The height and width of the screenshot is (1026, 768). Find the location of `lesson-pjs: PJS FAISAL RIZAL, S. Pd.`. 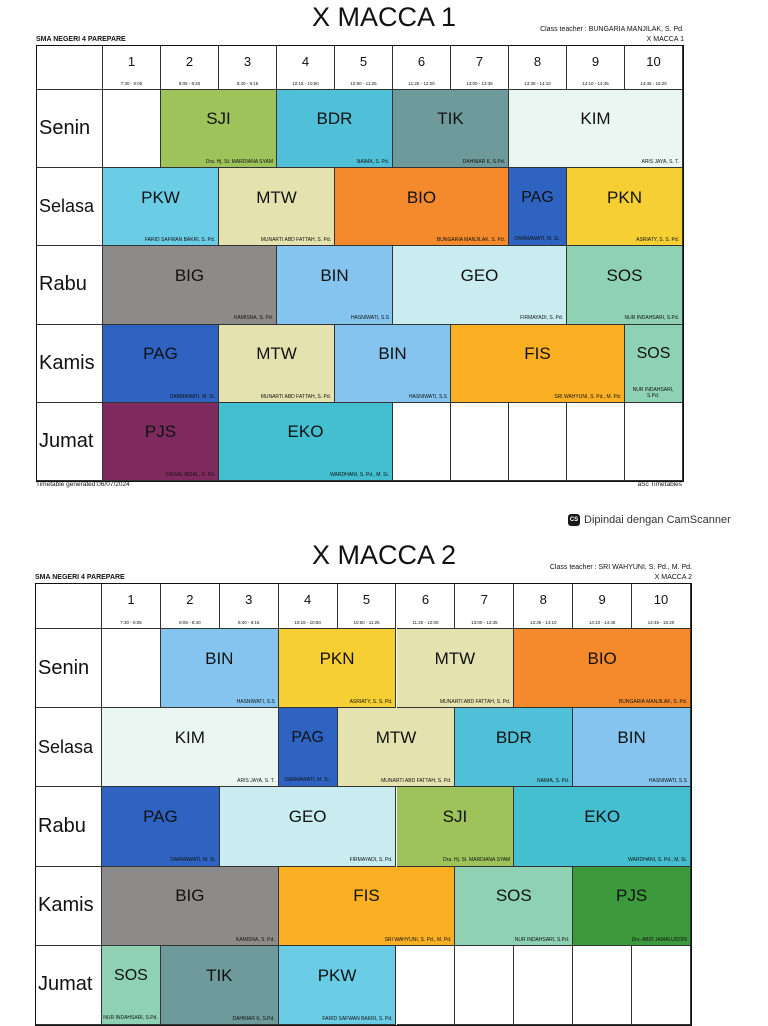

lesson-pjs: PJS FAISAL RIZAL, S. Pd. is located at coordinates (161, 441).